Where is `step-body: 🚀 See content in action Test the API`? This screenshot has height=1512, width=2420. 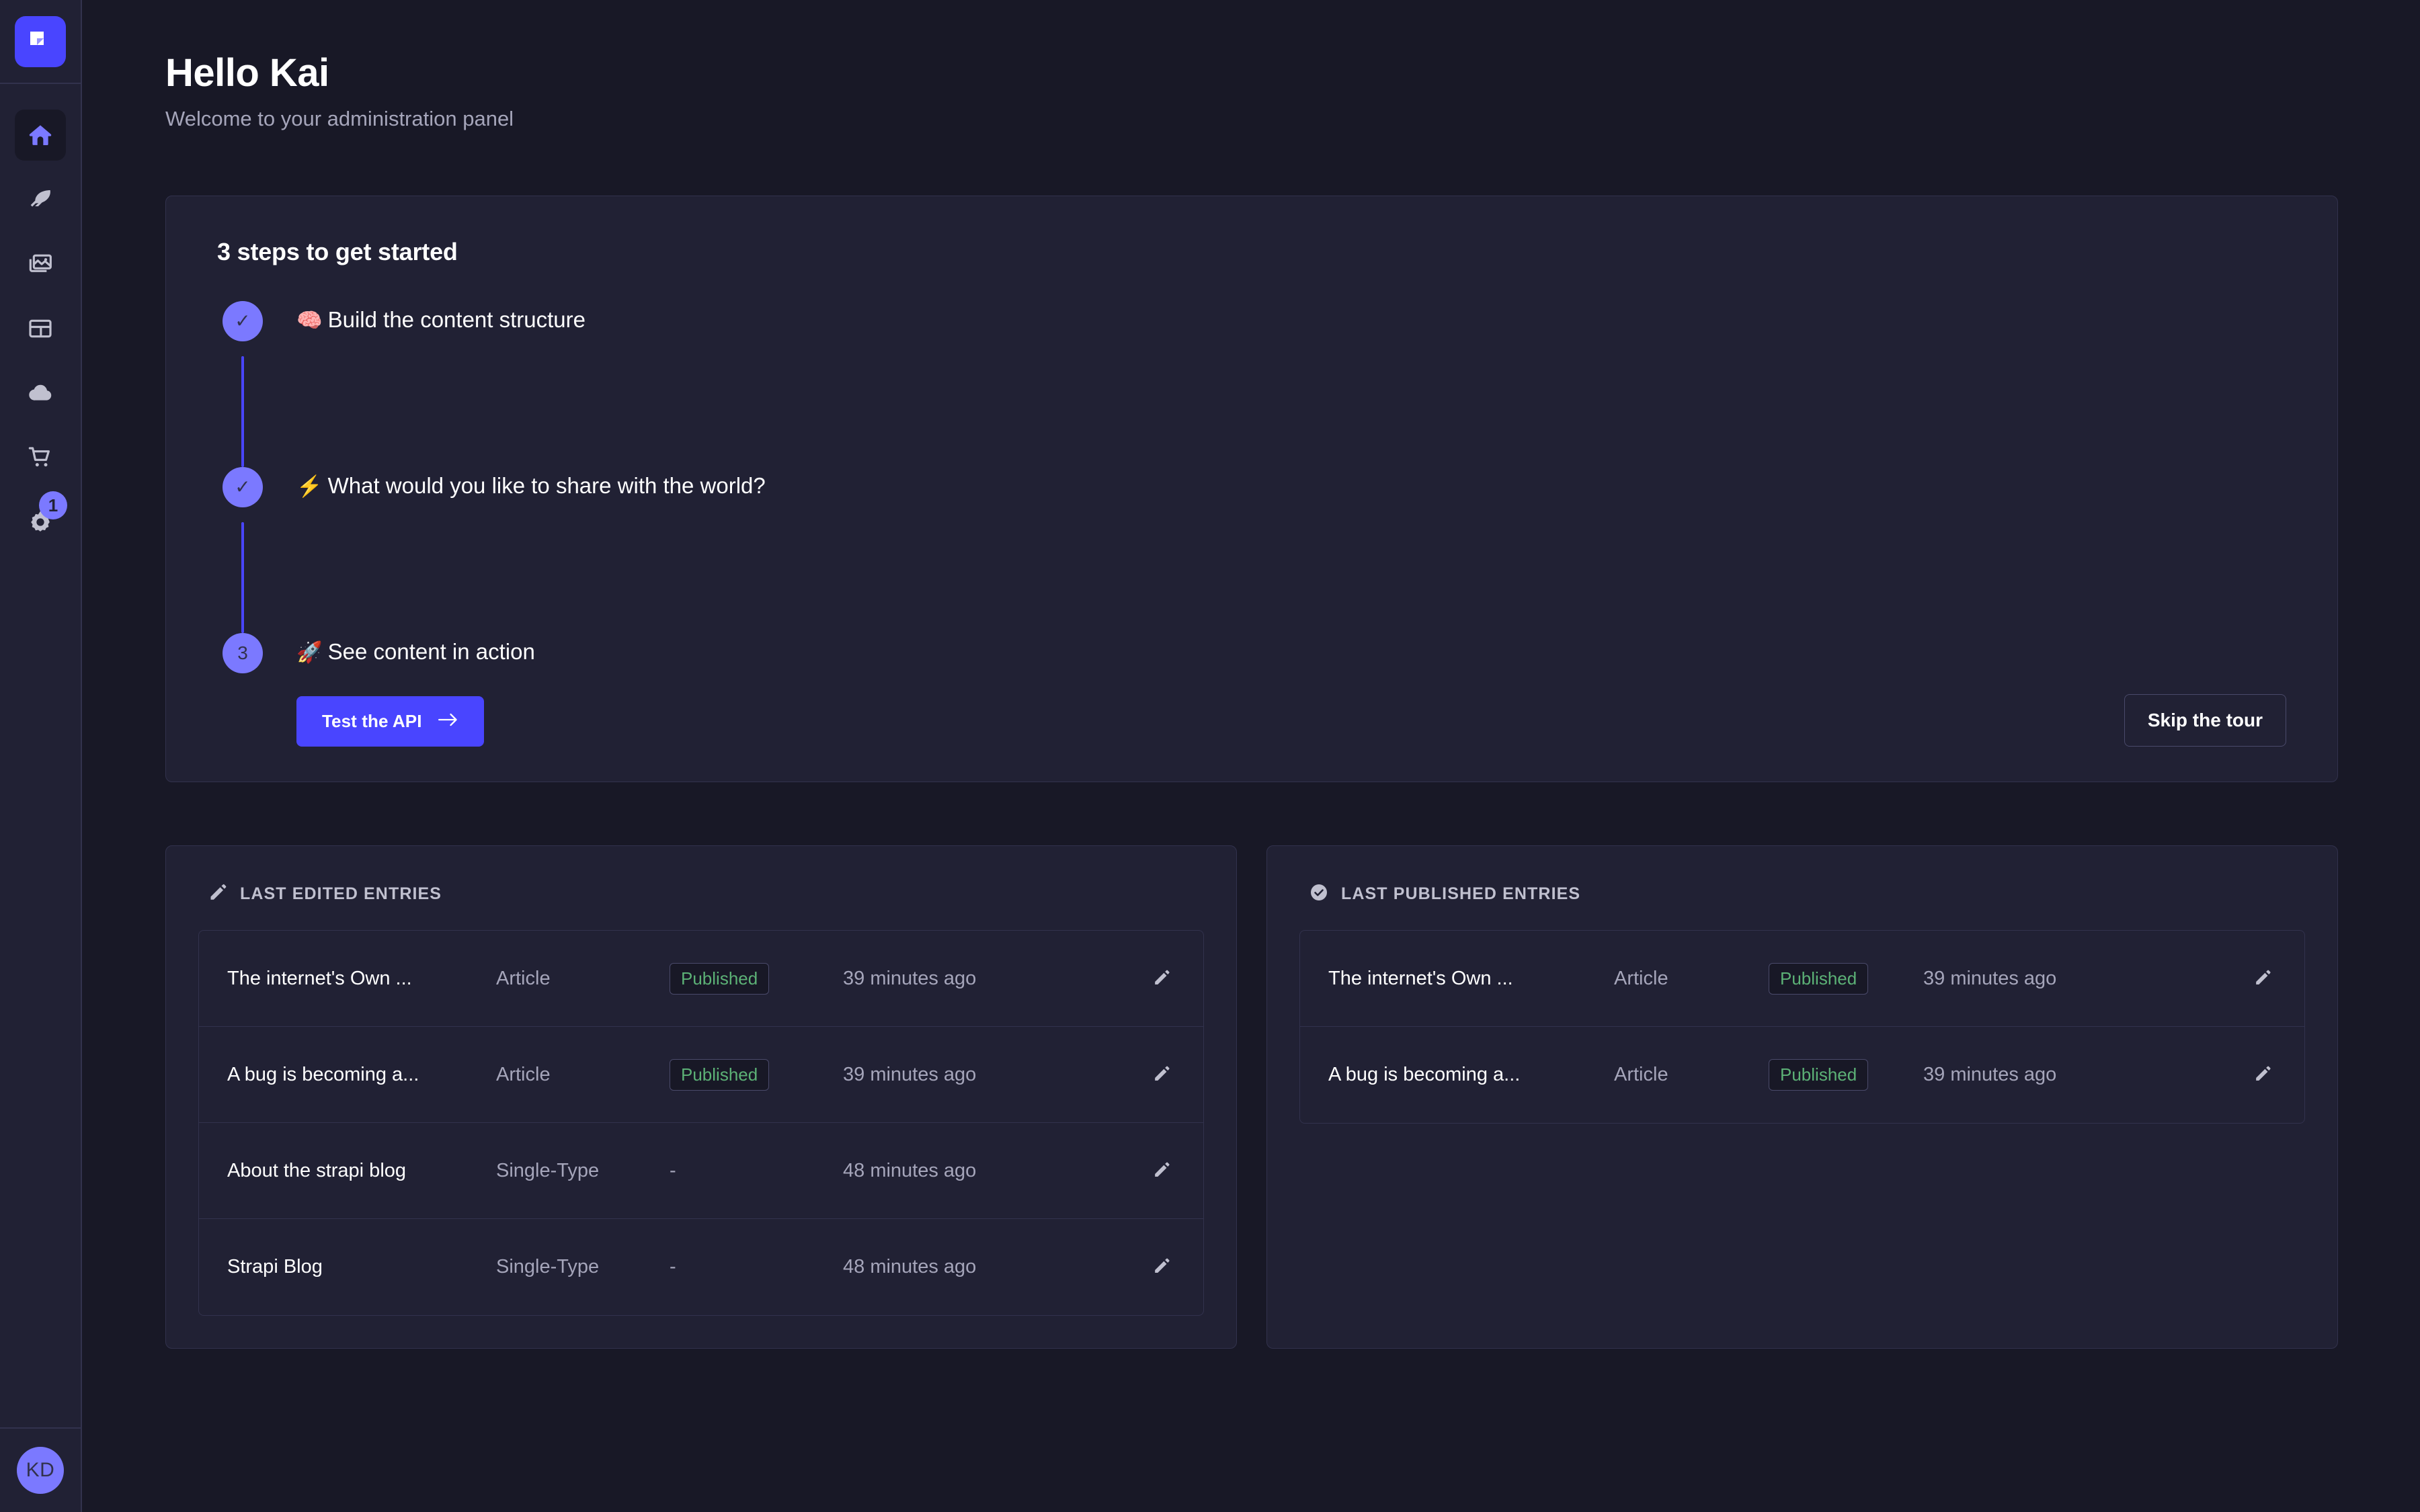
step-body: 🚀 See content in action Test the API is located at coordinates (1277, 690).